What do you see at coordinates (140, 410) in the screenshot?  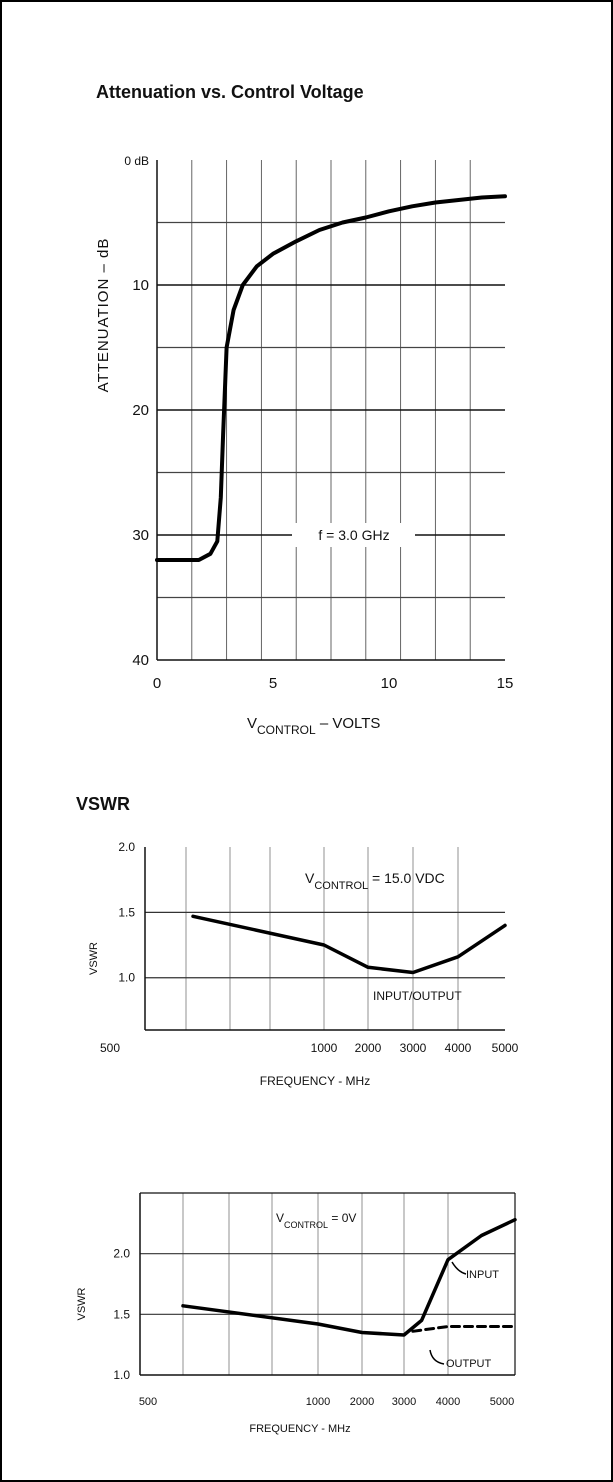 I see `att-y-tick-label: 20` at bounding box center [140, 410].